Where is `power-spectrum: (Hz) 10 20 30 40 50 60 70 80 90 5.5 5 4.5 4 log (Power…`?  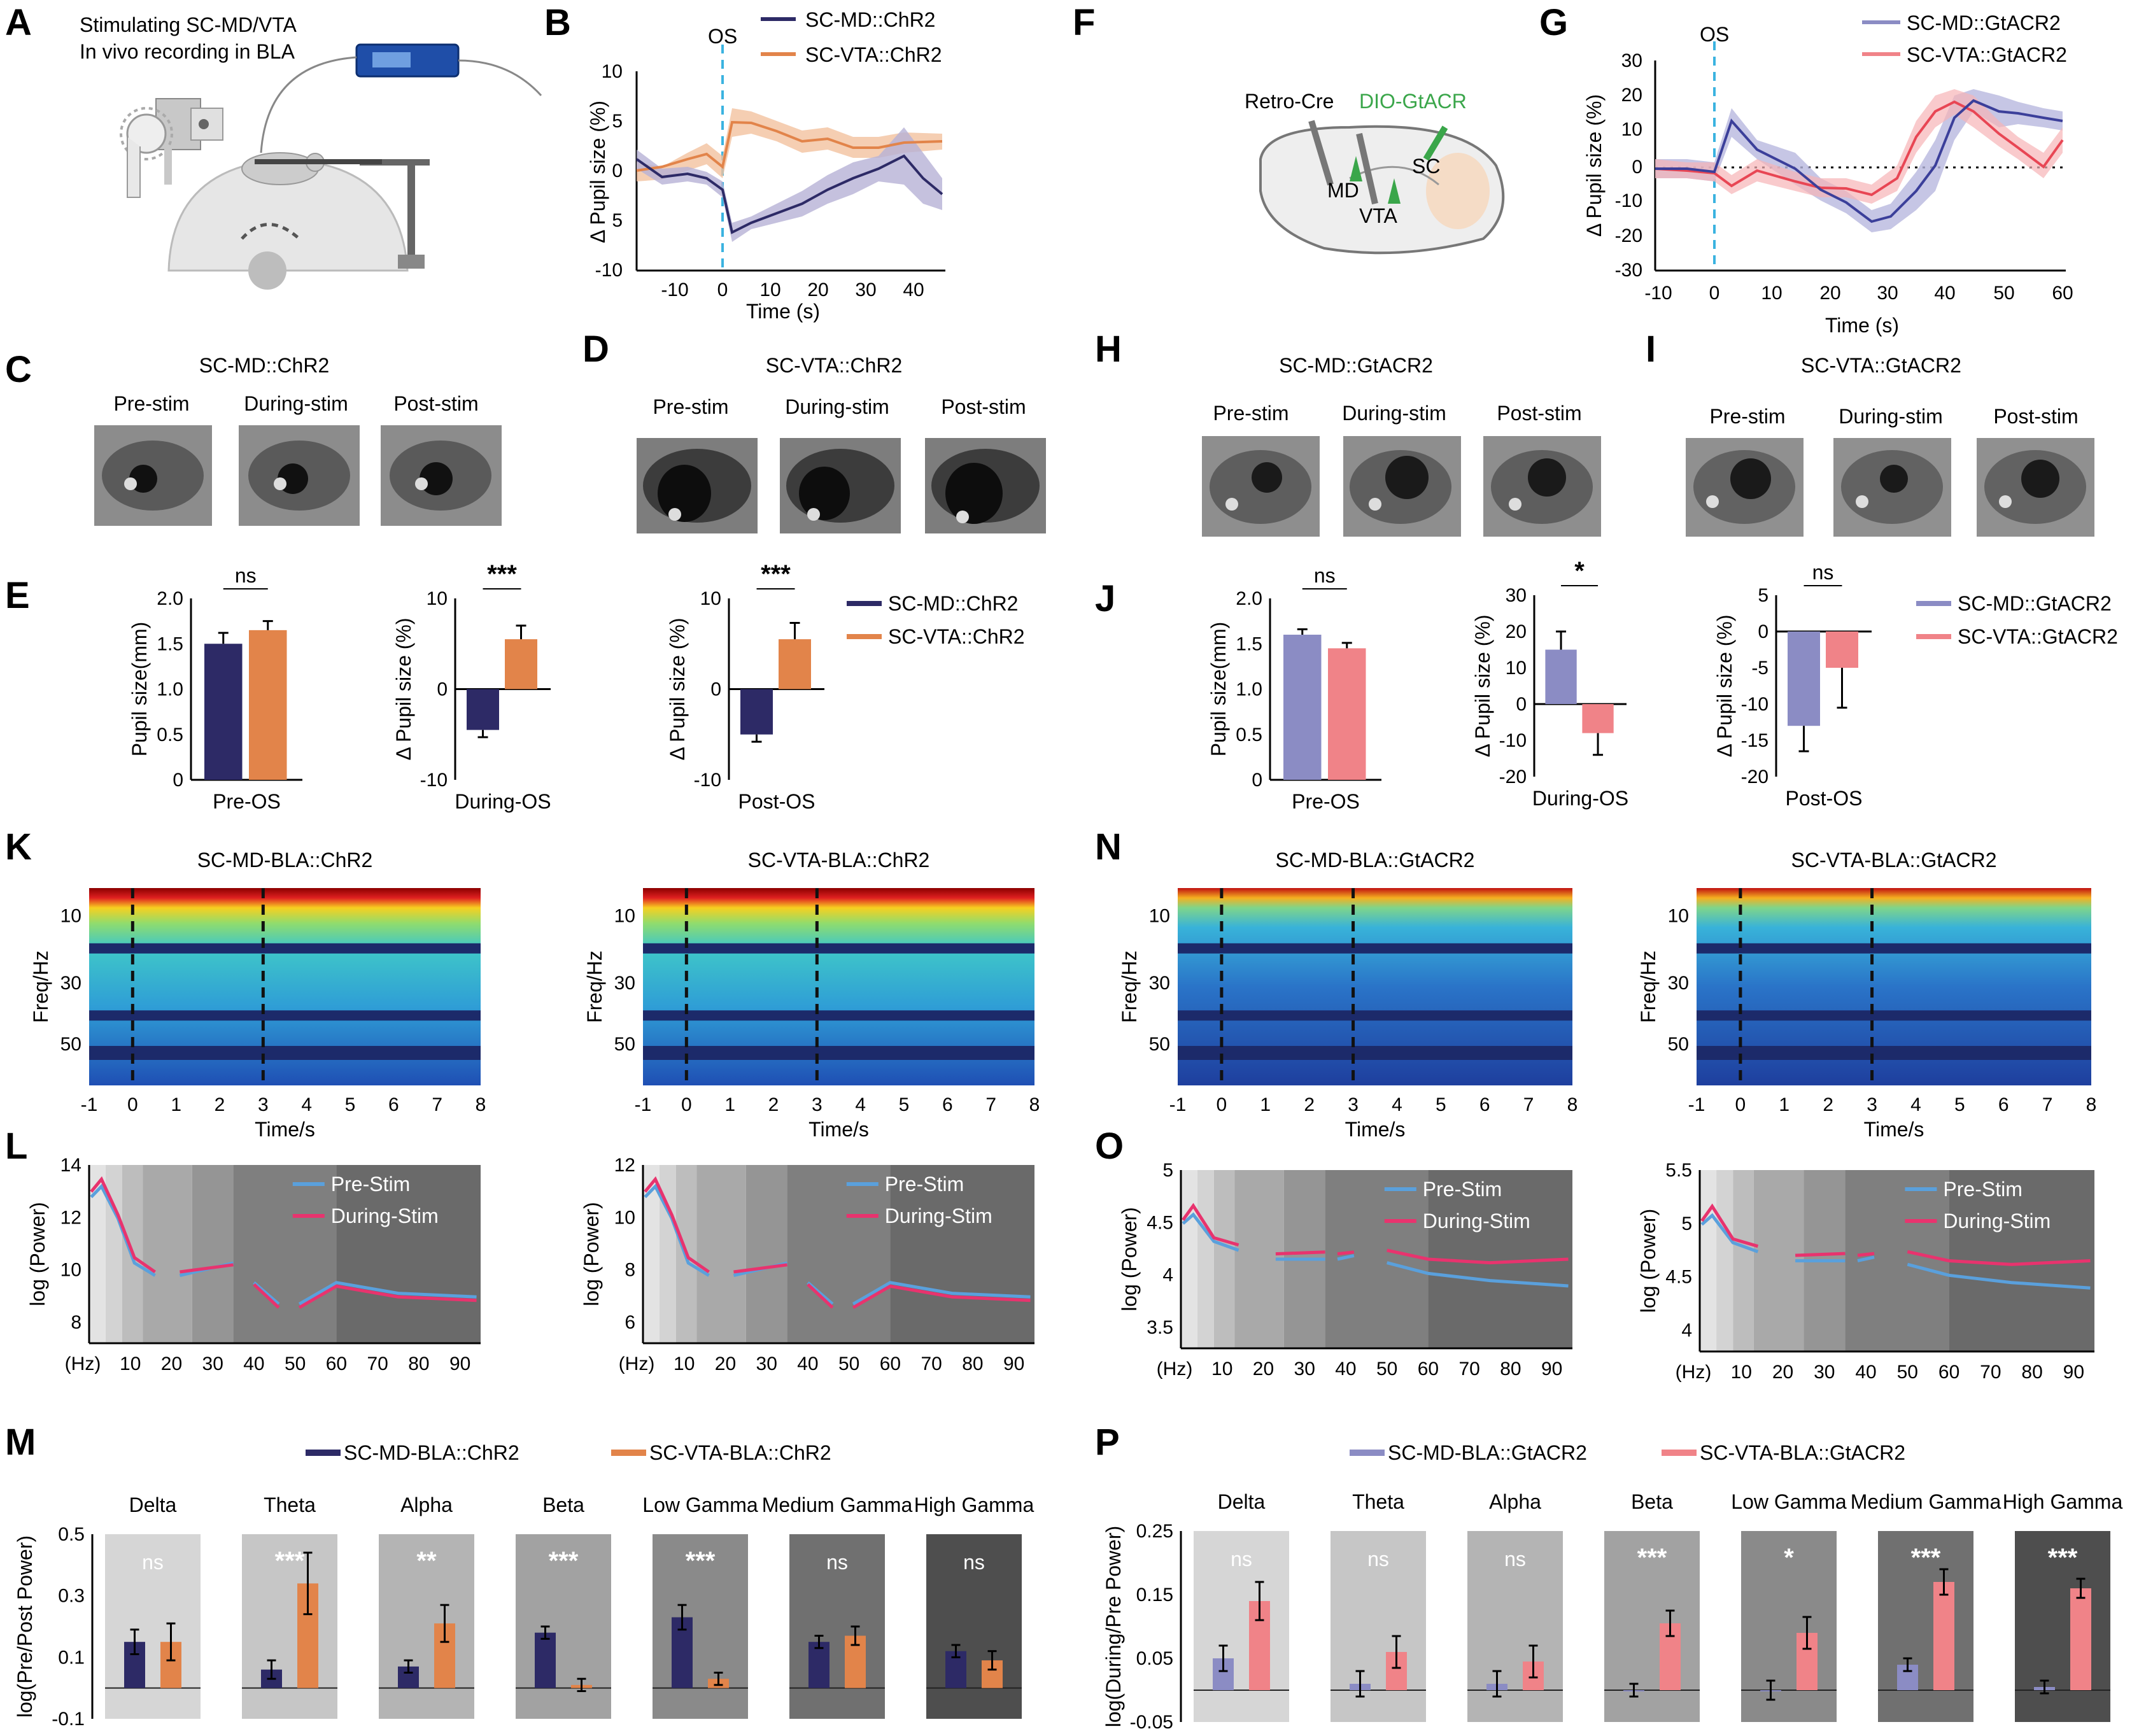
power-spectrum: (Hz) 10 20 30 40 50 60 70 80 90 5.5 5 4.5 4 log (Power… is located at coordinates (1865, 1271).